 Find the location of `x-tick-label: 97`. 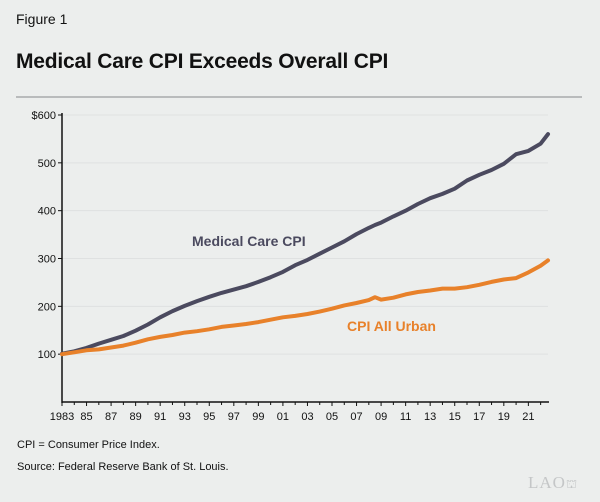

x-tick-label: 97 is located at coordinates (234, 417).